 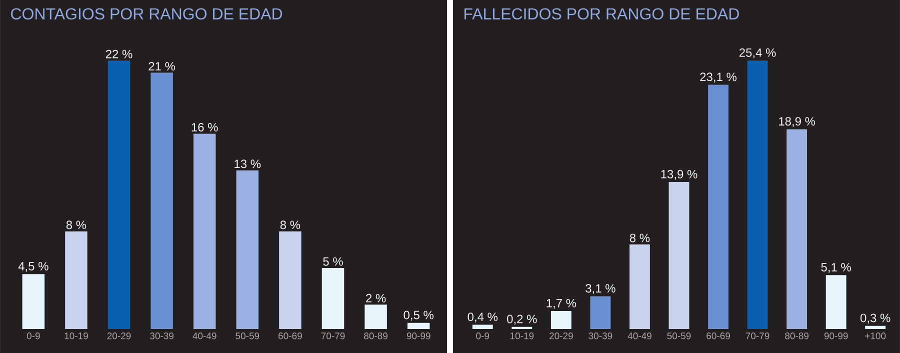 What do you see at coordinates (757, 53) in the screenshot?
I see `data-label: 25,4 %` at bounding box center [757, 53].